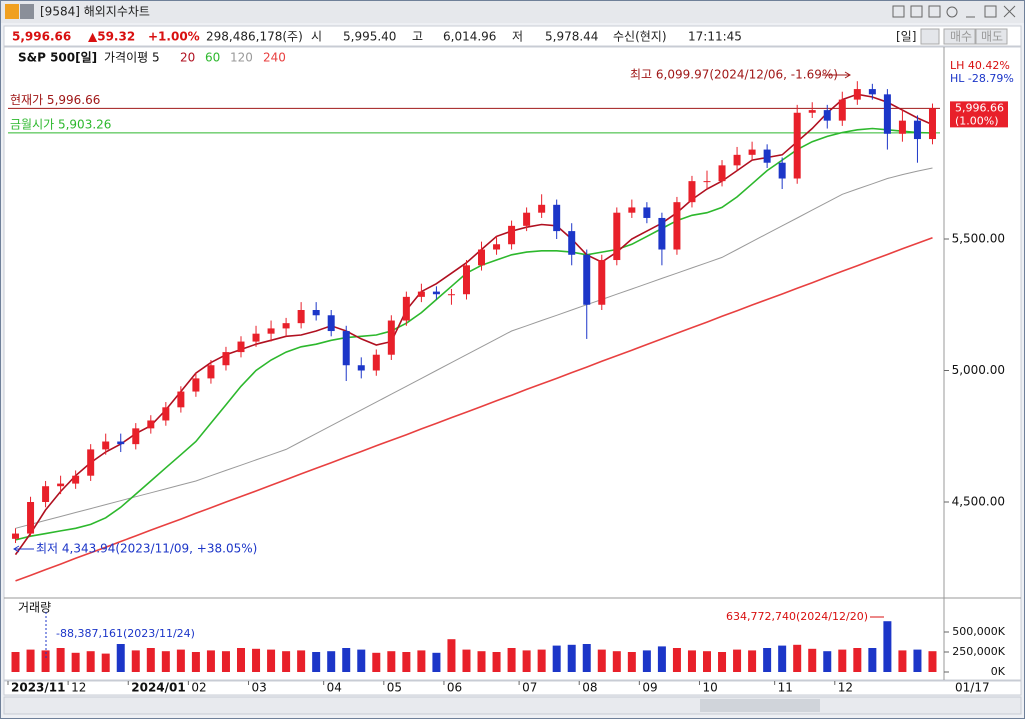  I want to click on ma-label: 가격이평 5, so click(132, 58).